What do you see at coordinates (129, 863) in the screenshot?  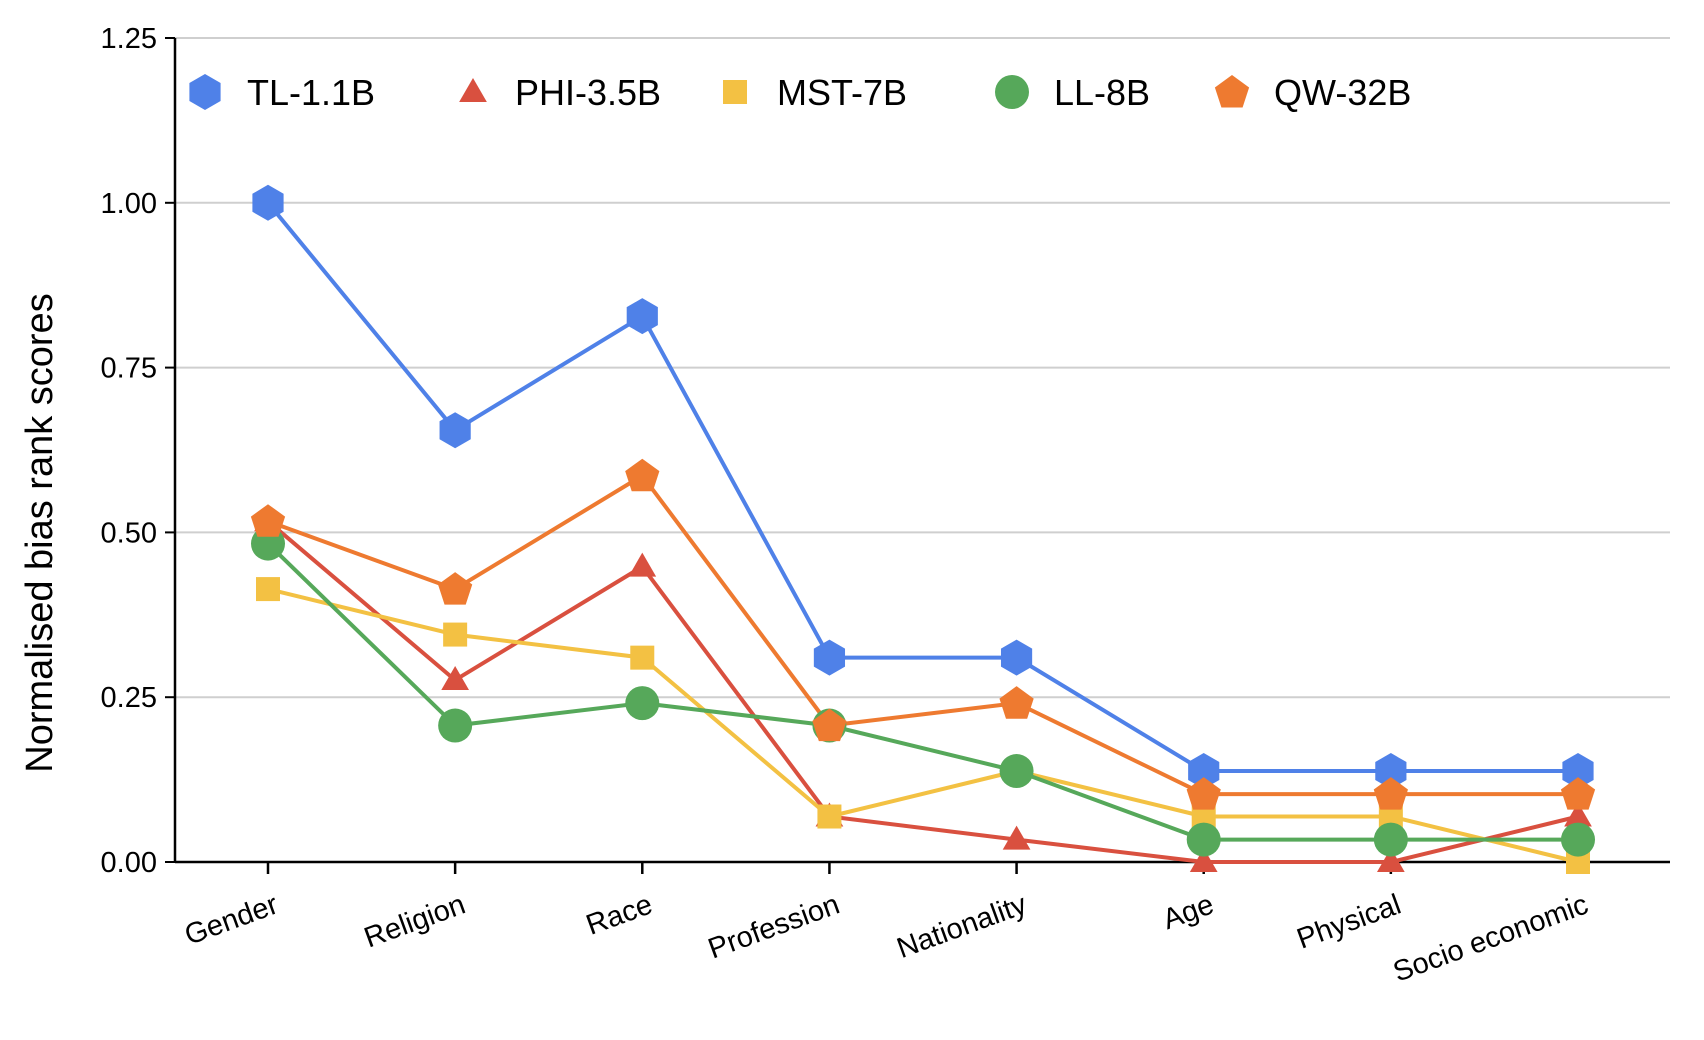 I see `y-tick-label: 0.00` at bounding box center [129, 863].